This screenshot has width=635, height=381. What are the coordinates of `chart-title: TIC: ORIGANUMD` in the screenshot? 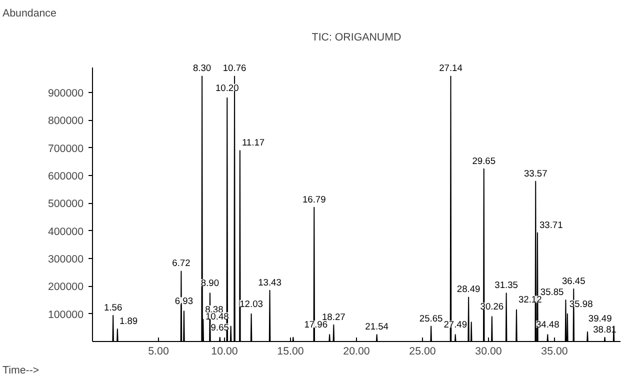 It's located at (357, 38).